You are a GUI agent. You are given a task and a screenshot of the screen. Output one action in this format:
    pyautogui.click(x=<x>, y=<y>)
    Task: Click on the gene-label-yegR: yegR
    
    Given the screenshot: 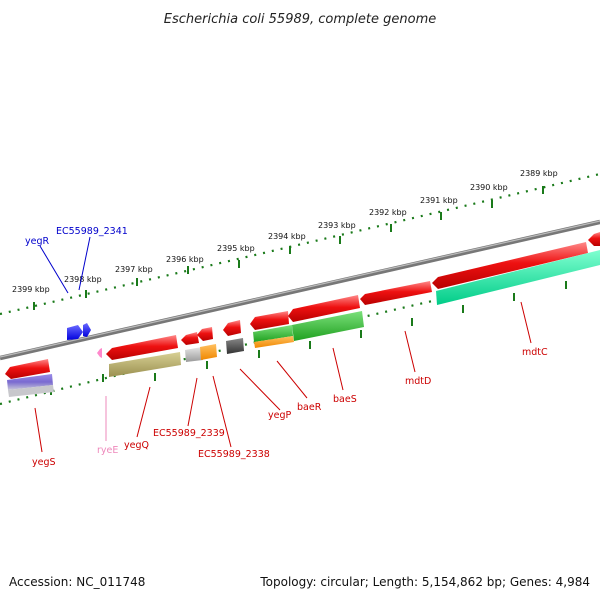 What is the action you would take?
    pyautogui.click(x=37, y=241)
    